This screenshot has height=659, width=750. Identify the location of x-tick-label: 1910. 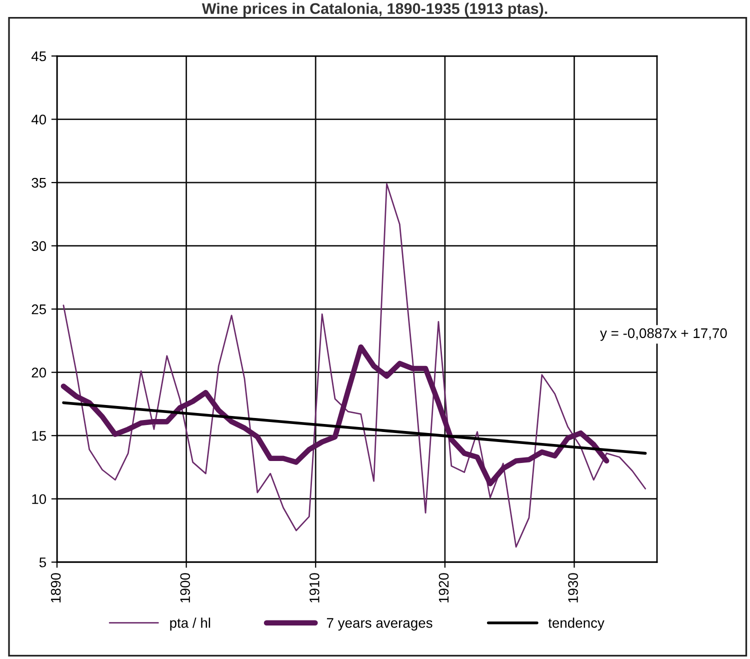
(315, 587).